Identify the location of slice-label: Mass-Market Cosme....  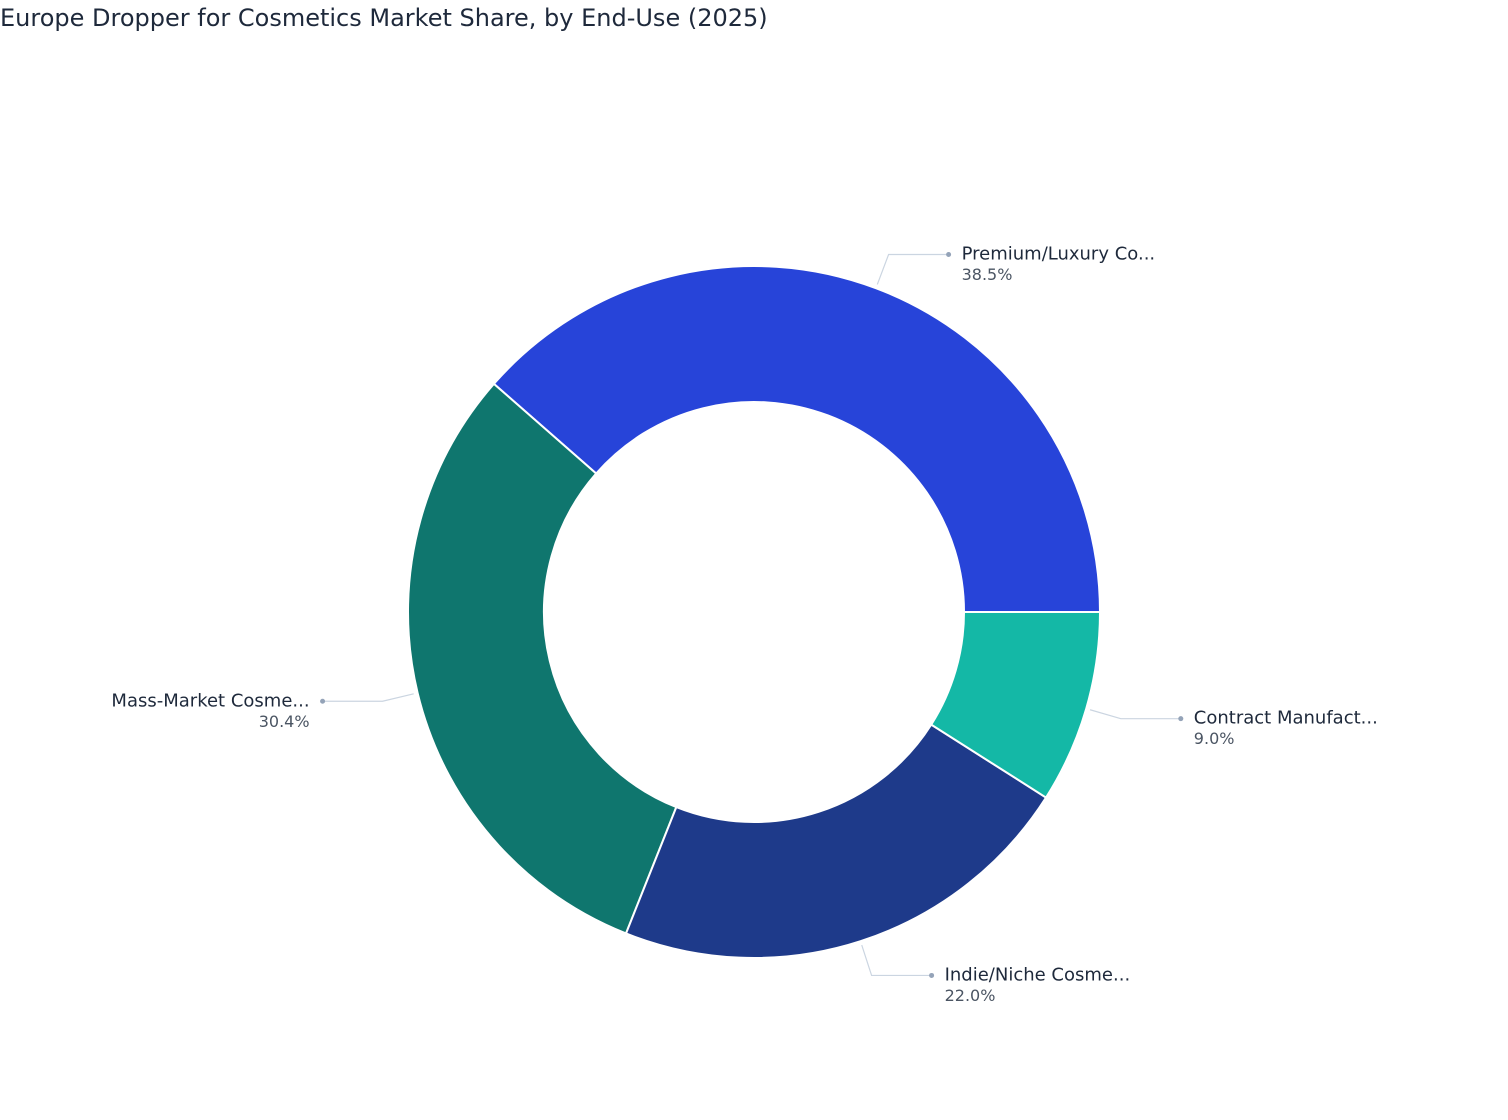
(210, 700).